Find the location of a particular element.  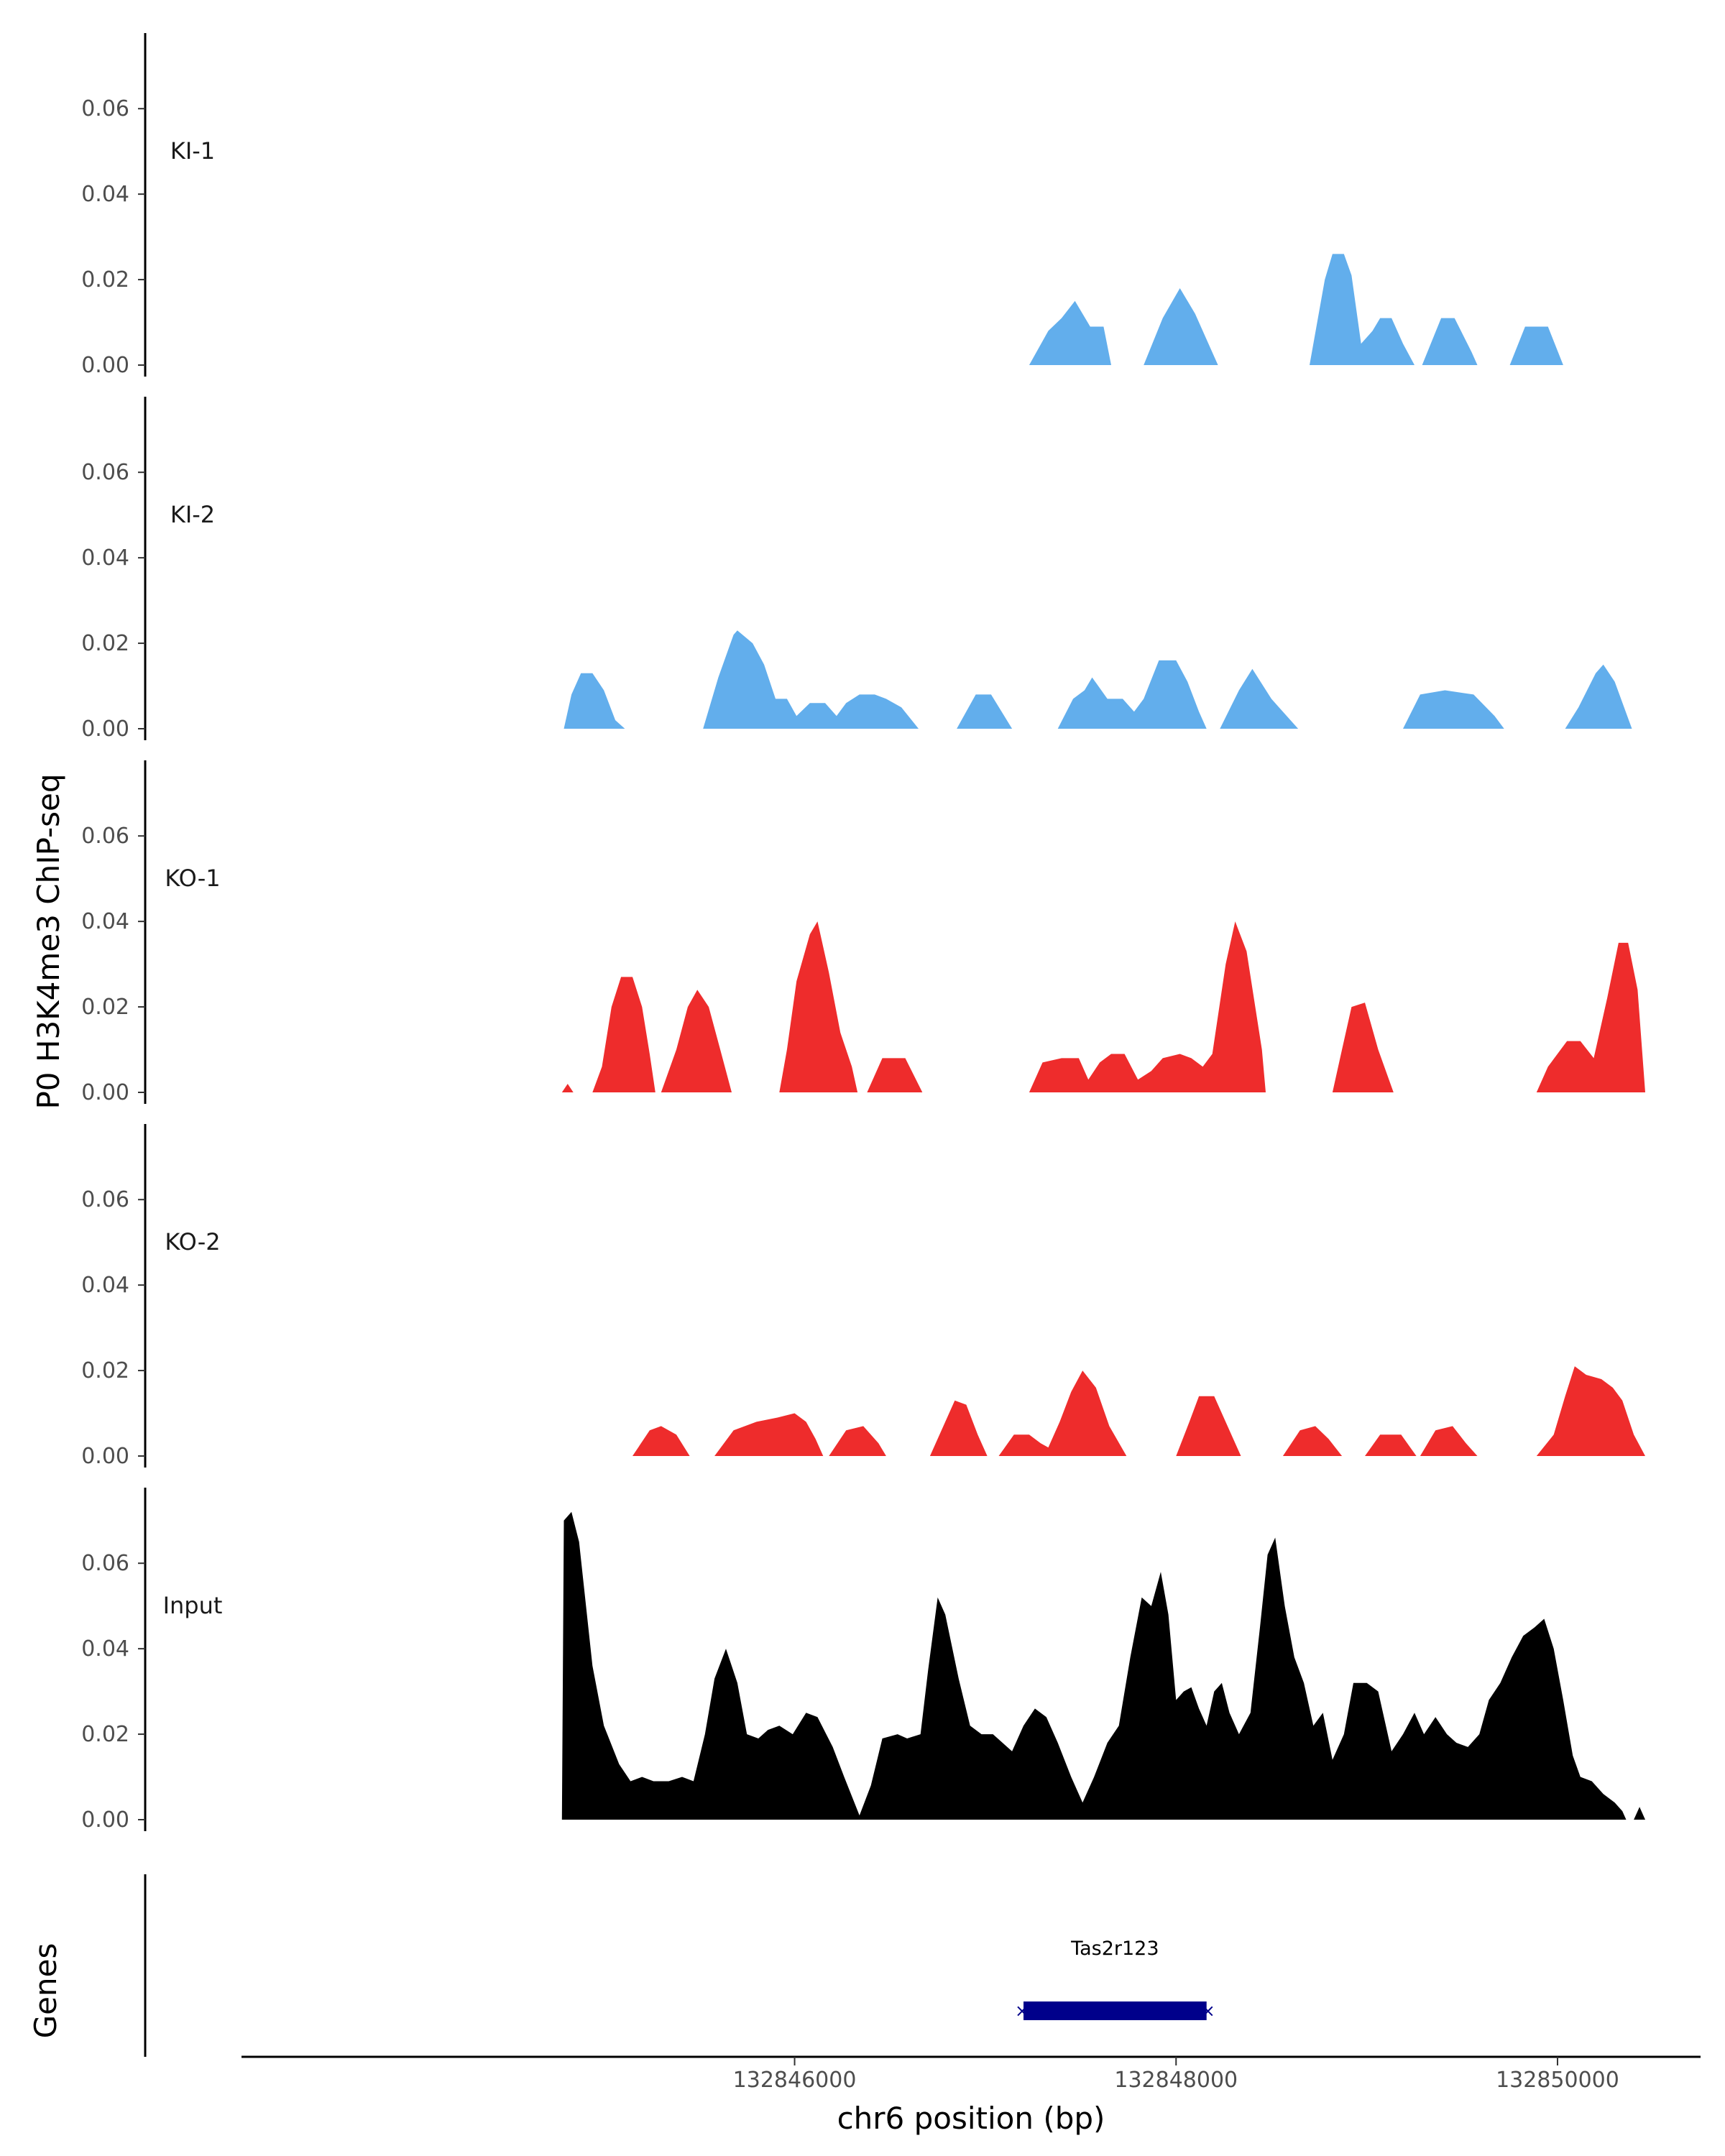

track-ko-1: 0.00 0.02 0.04 0.06 KO-1 is located at coordinates (863, 932).